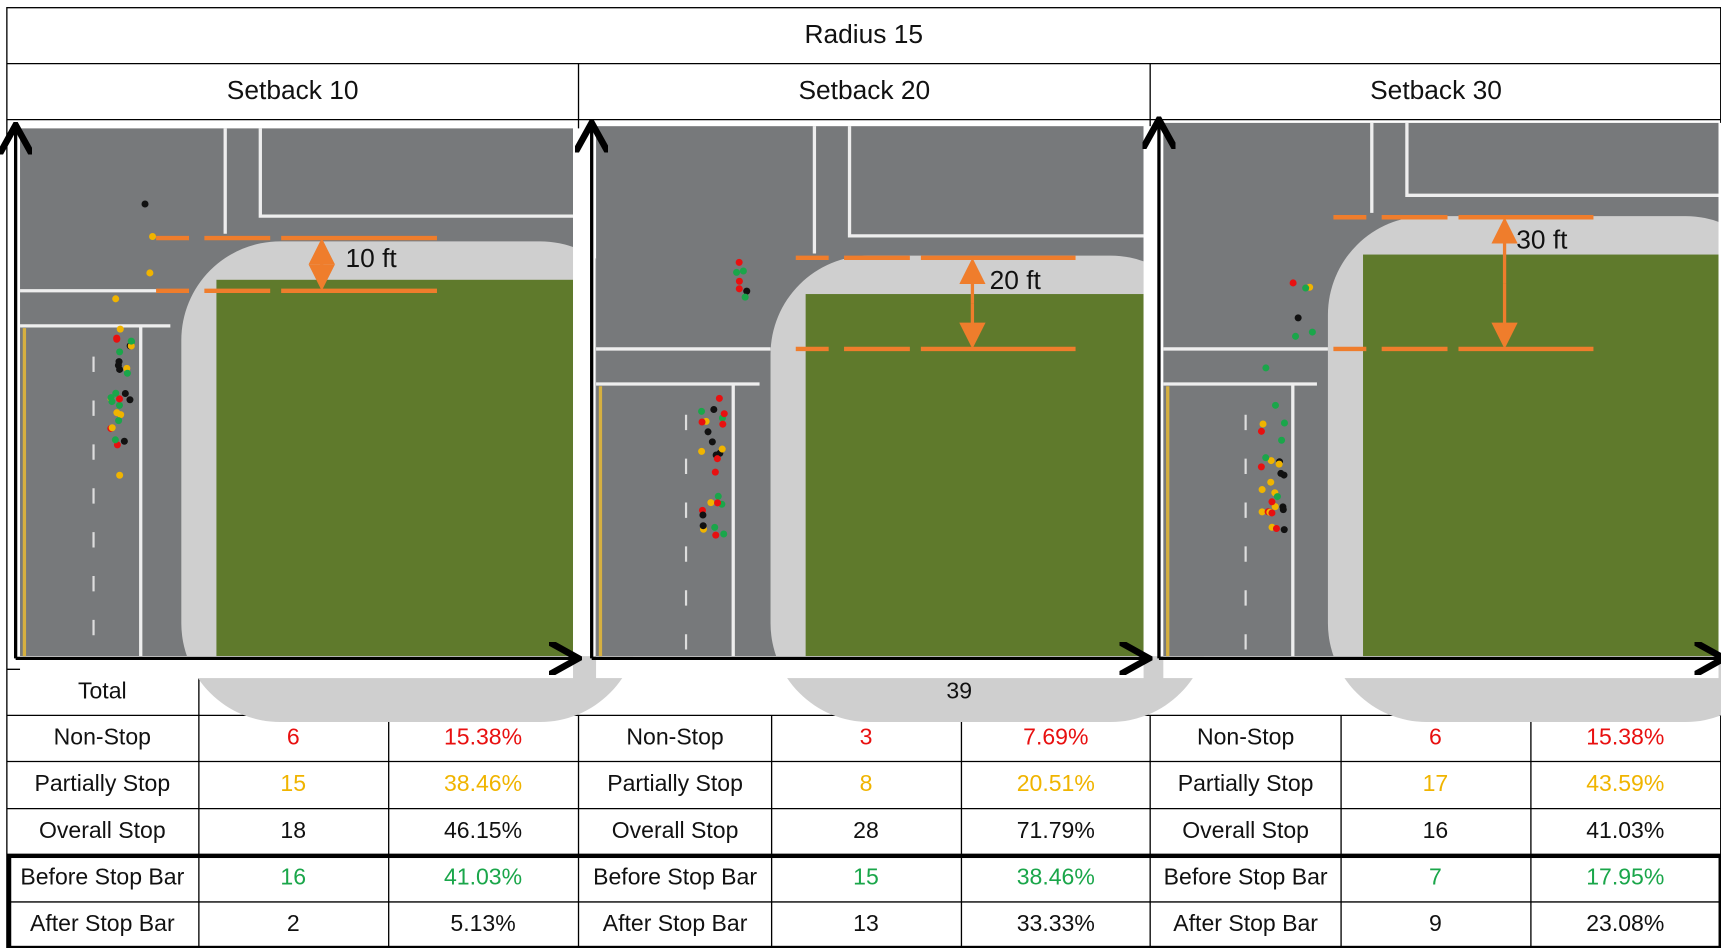  Describe the element at coordinates (1436, 783) in the screenshot. I see `cell: 17` at that location.